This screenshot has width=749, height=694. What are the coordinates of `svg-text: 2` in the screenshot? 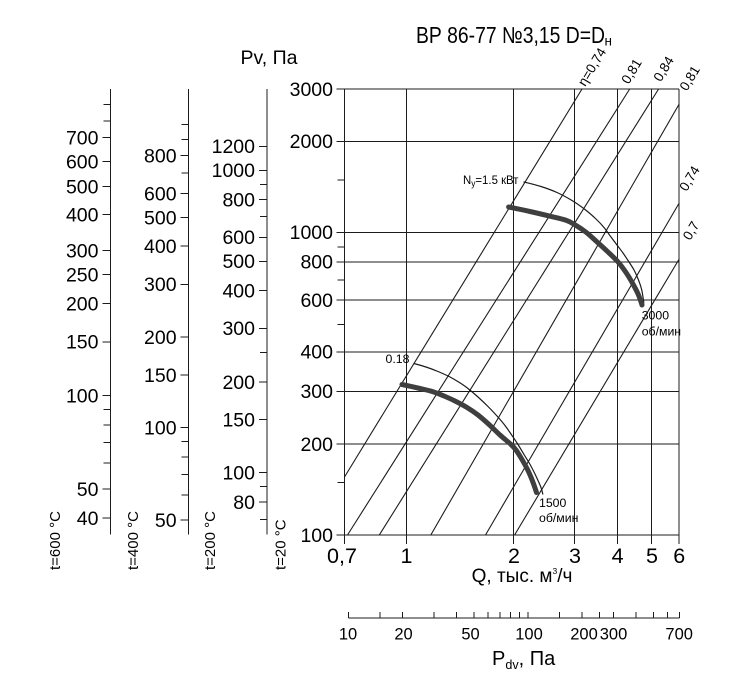 It's located at (514, 556).